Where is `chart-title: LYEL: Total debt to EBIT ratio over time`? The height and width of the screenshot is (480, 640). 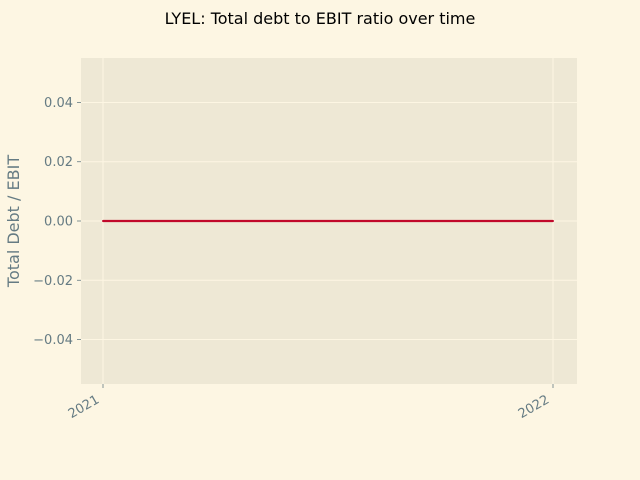
chart-title: LYEL: Total debt to EBIT ratio over time is located at coordinates (320, 18).